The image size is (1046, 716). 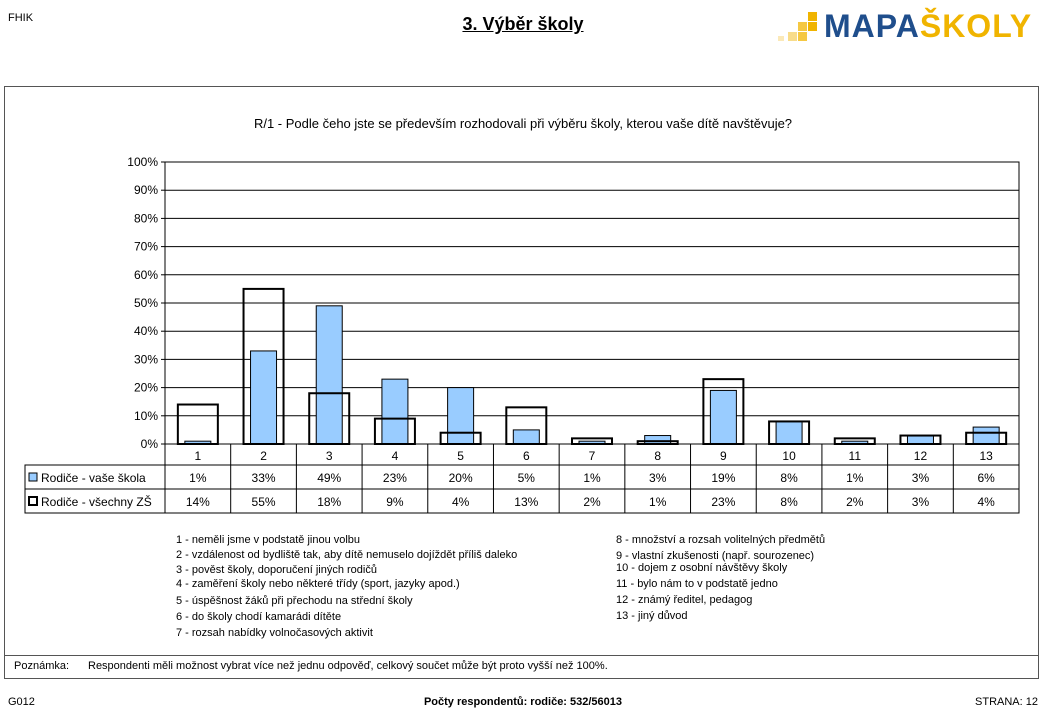 What do you see at coordinates (527, 478) in the screenshot?
I see `data-label-vase-skola: 5%` at bounding box center [527, 478].